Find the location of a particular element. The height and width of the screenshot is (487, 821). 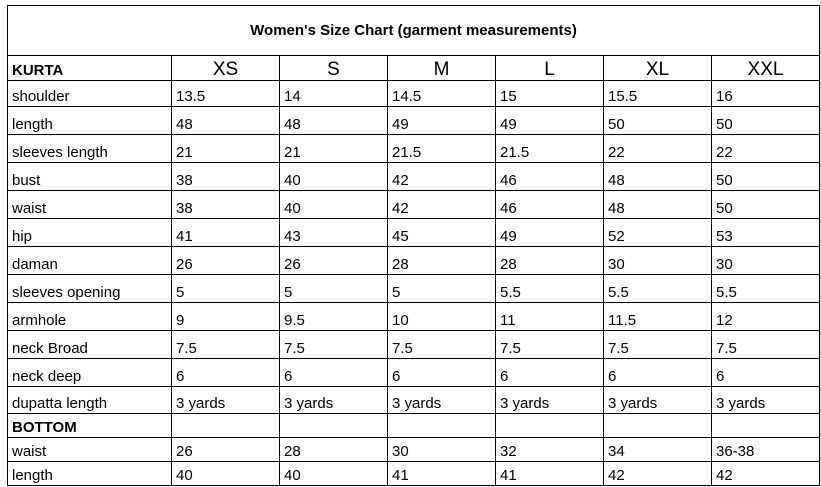

measurement-label: neck deep is located at coordinates (89, 372).